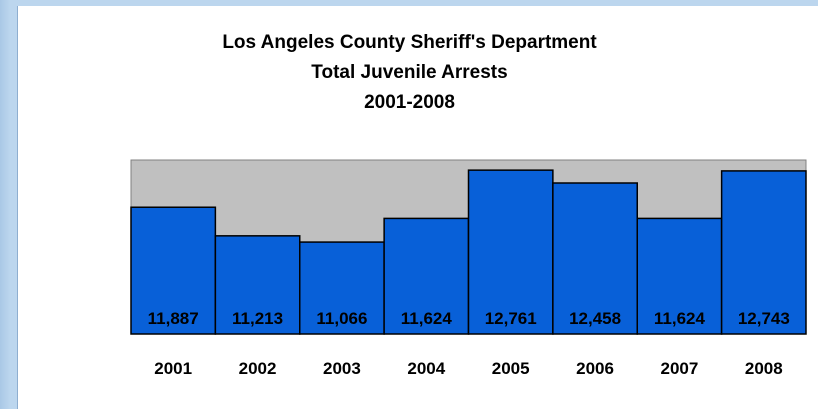 Image resolution: width=818 pixels, height=409 pixels. Describe the element at coordinates (342, 368) in the screenshot. I see `category-label-2003: 2003` at that location.